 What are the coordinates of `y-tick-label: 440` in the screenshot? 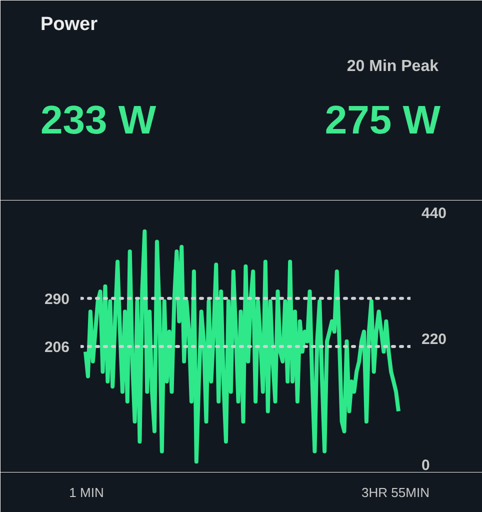 It's located at (434, 213).